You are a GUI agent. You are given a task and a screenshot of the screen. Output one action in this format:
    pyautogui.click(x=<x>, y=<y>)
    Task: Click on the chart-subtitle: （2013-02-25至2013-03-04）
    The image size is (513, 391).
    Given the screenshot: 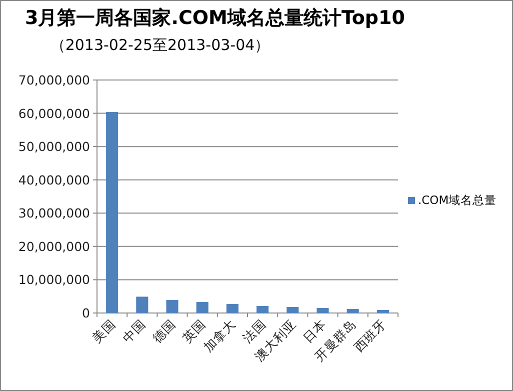 What is the action you would take?
    pyautogui.click(x=160, y=45)
    